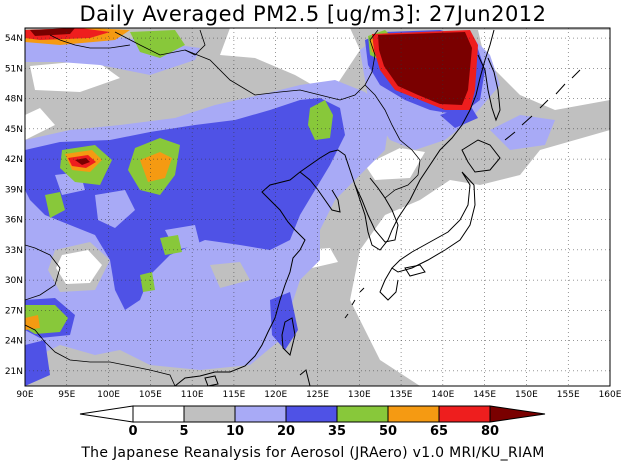 This screenshot has height=466, width=626. Describe the element at coordinates (14, 221) in the screenshot. I see `lat-tick-label: 36N` at that location.